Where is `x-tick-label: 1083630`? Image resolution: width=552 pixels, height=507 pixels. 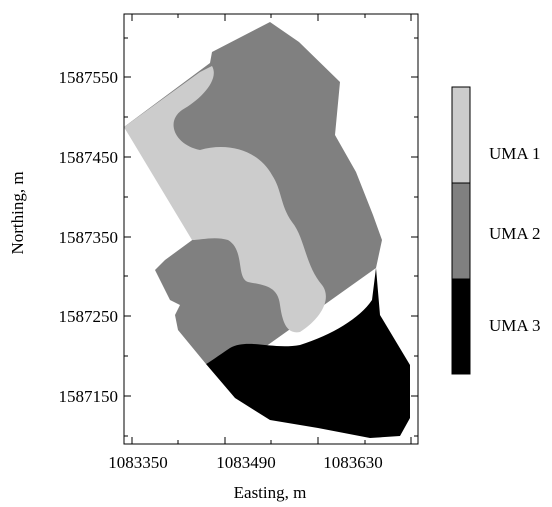
x-tick-label: 1083630 is located at coordinates (353, 462).